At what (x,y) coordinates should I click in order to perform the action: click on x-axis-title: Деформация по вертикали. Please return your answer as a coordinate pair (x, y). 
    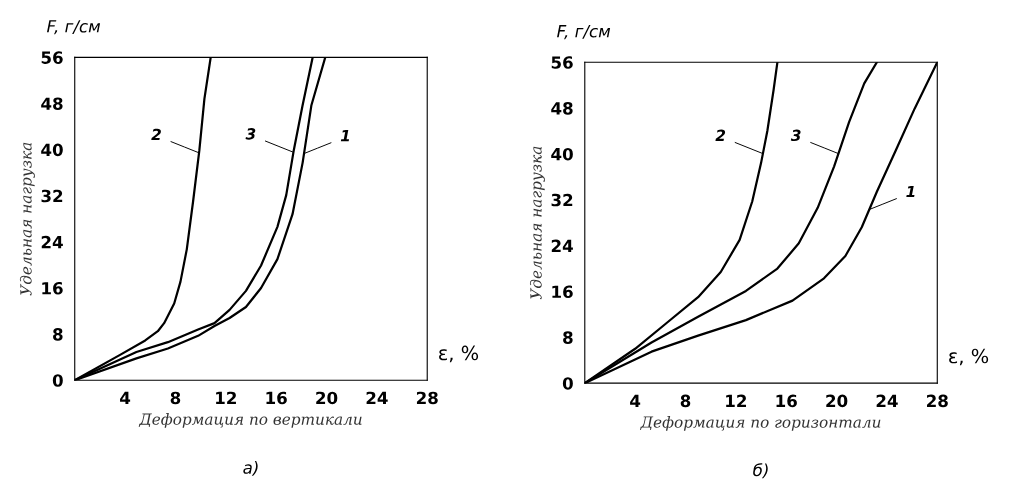
    Looking at the image, I should click on (250, 420).